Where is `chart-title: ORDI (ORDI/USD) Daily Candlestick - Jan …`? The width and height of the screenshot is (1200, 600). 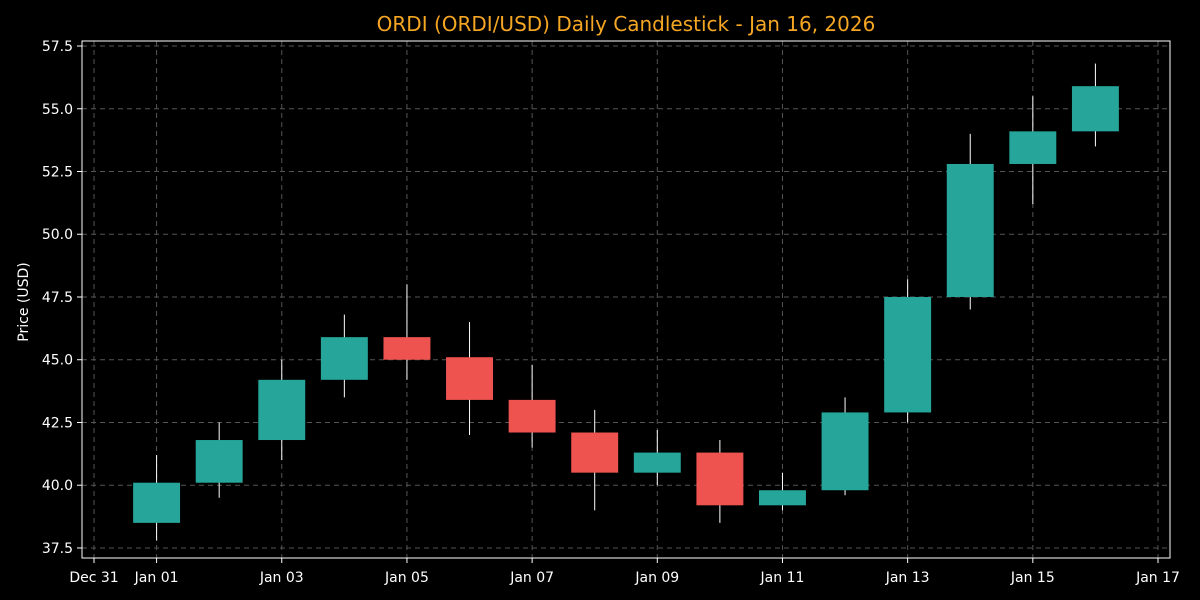 chart-title: ORDI (ORDI/USD) Daily Candlestick - Jan … is located at coordinates (626, 24).